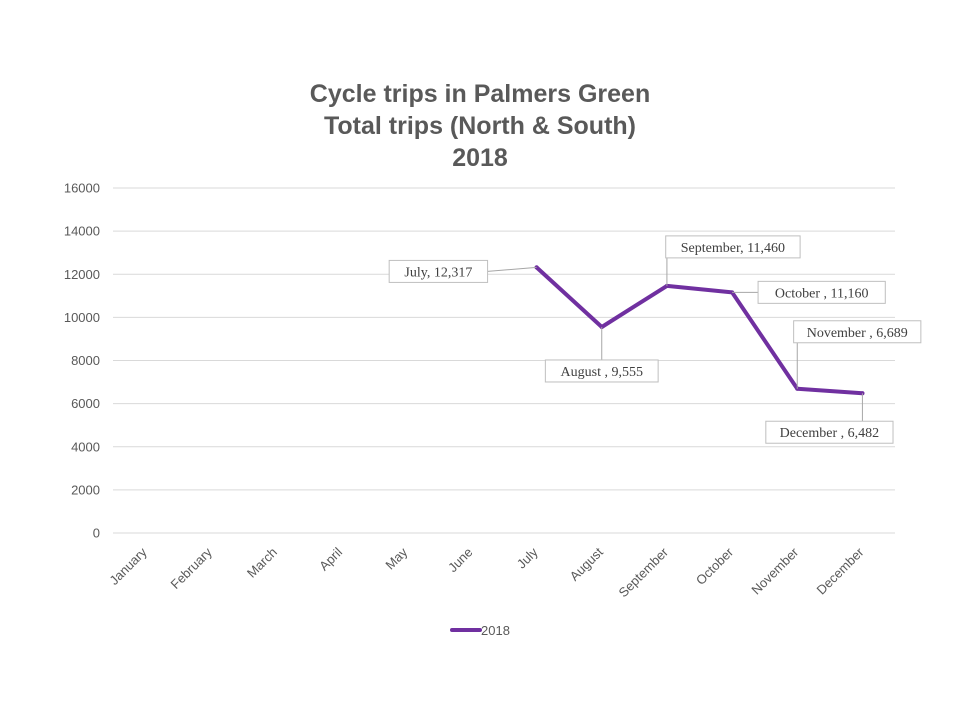 This screenshot has height=720, width=960. I want to click on y-tick-label: 6000, so click(85, 403).